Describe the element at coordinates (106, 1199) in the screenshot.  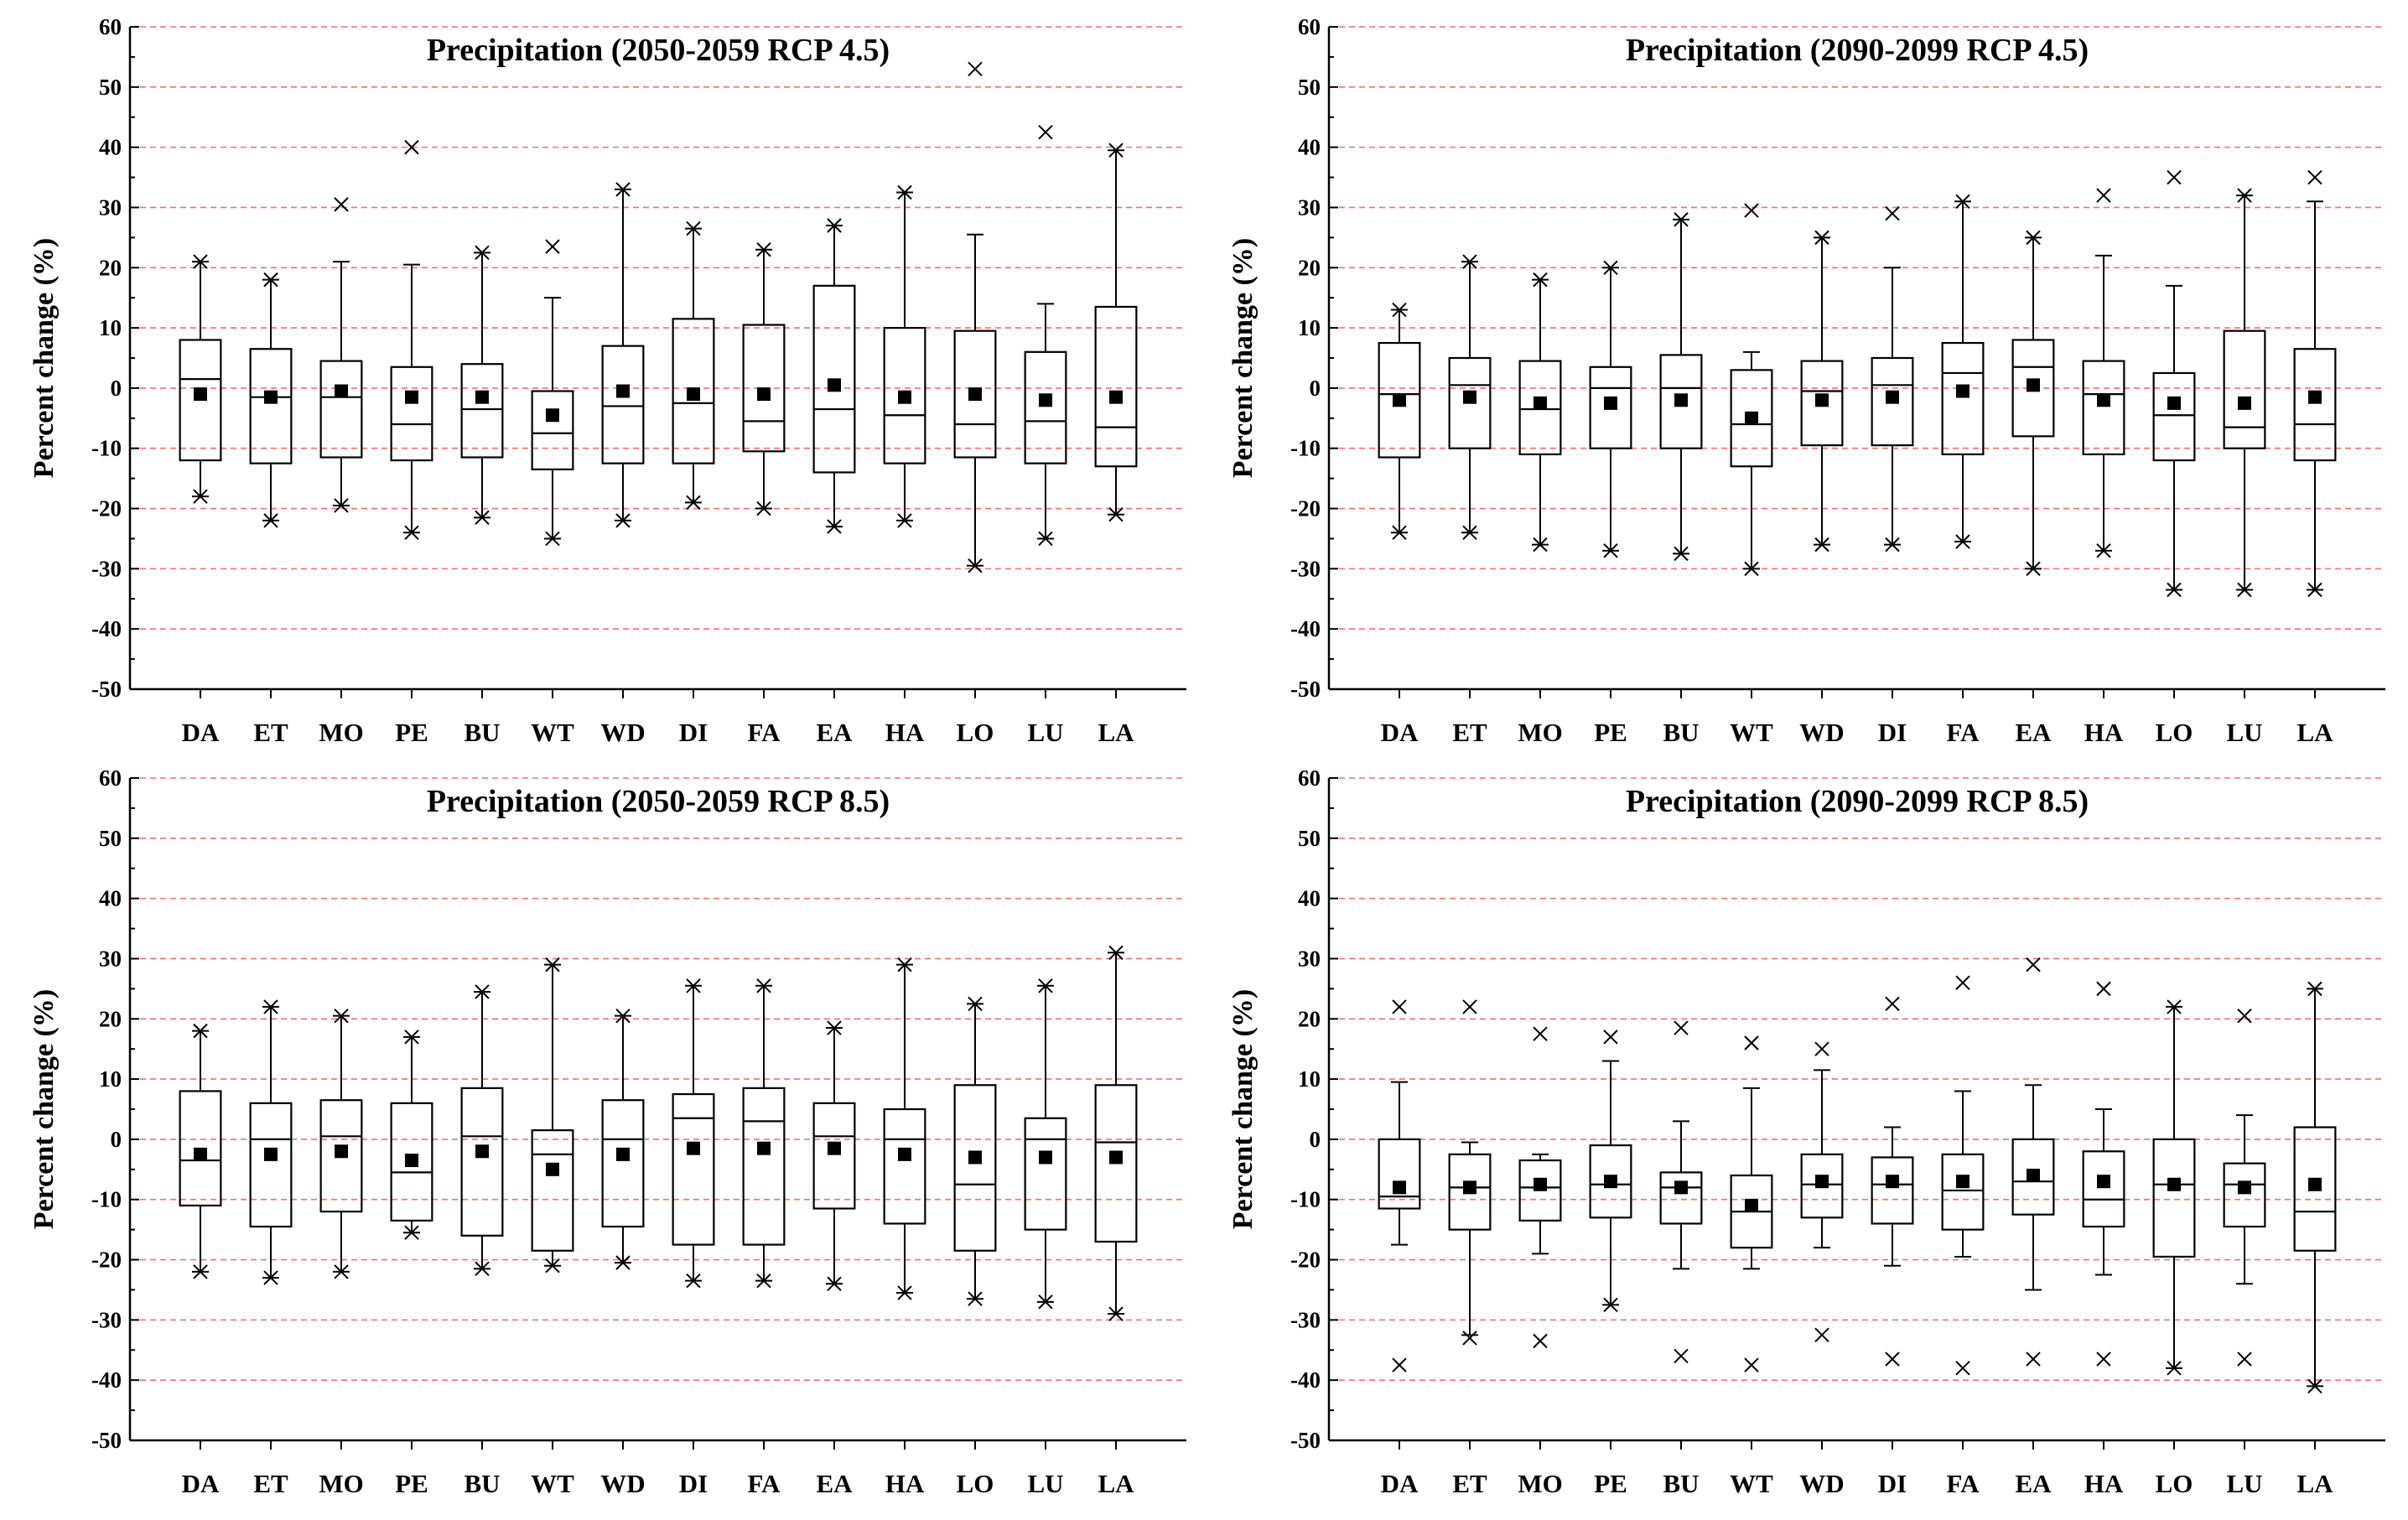
I see `y-tick-label: -10` at that location.